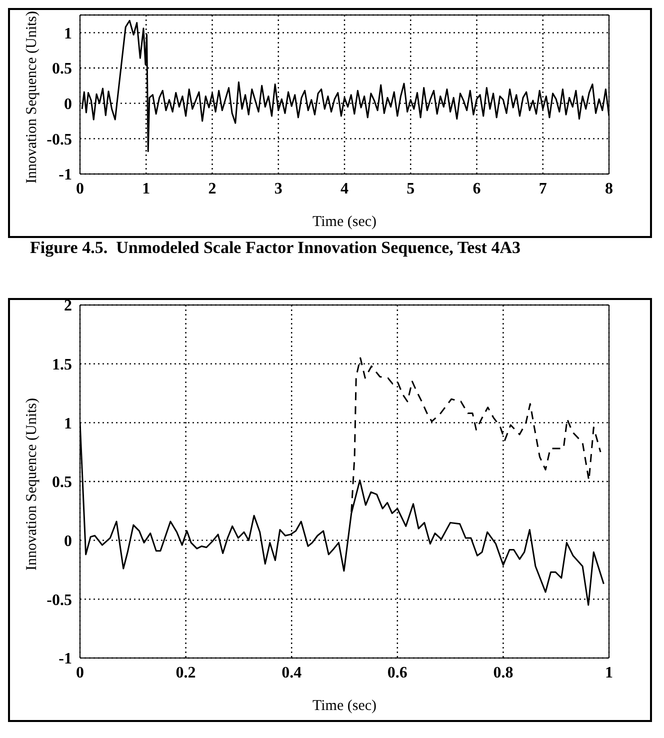 This screenshot has width=664, height=738. I want to click on y-tick-label: 1.5, so click(62, 365).